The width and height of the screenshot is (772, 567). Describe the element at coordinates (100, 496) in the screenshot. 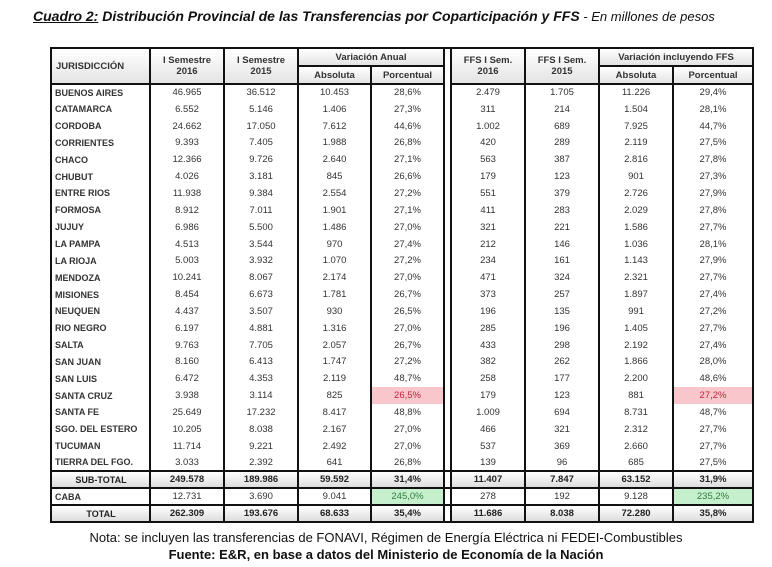

I see `jurisdiction-cell: CABA` at that location.